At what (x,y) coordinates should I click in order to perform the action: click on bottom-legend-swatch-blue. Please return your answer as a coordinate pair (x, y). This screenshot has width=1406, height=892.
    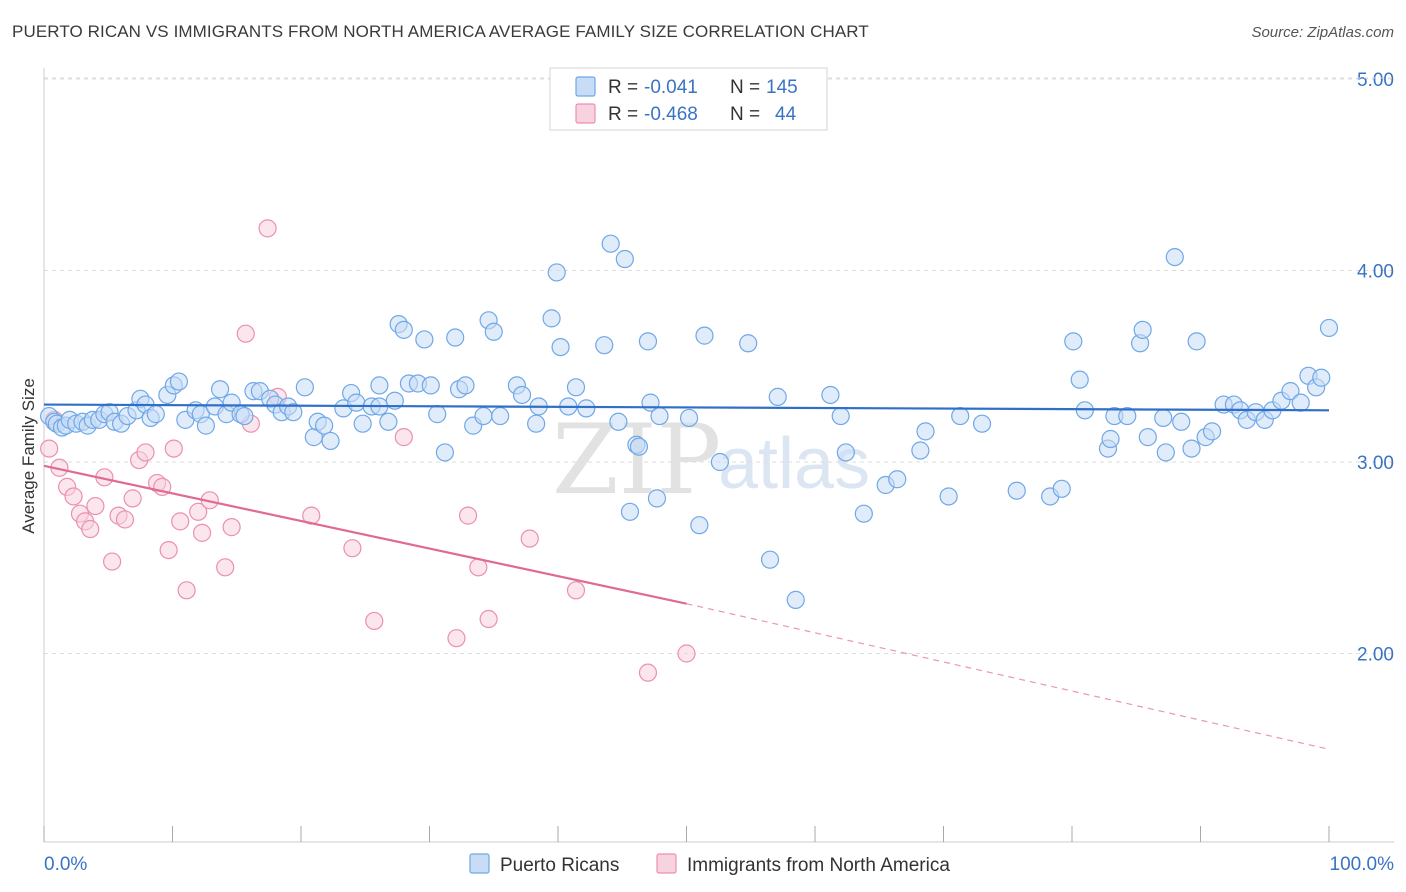
    Looking at the image, I should click on (479, 863).